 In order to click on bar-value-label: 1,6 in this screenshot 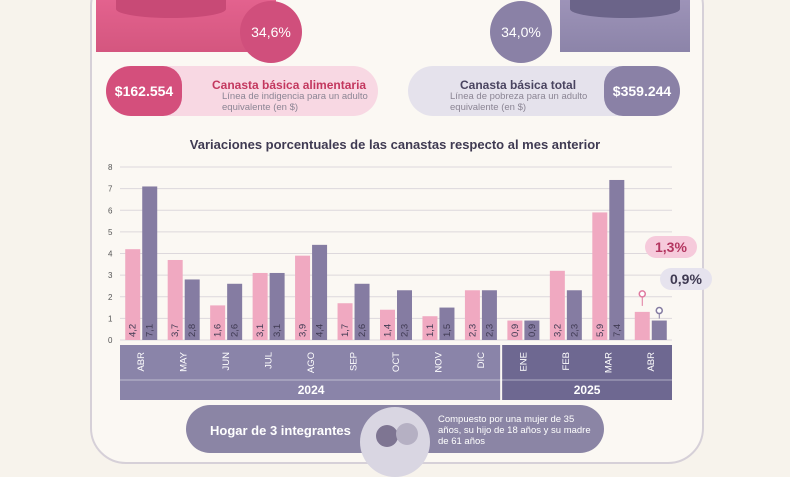, I will do `click(218, 330)`.